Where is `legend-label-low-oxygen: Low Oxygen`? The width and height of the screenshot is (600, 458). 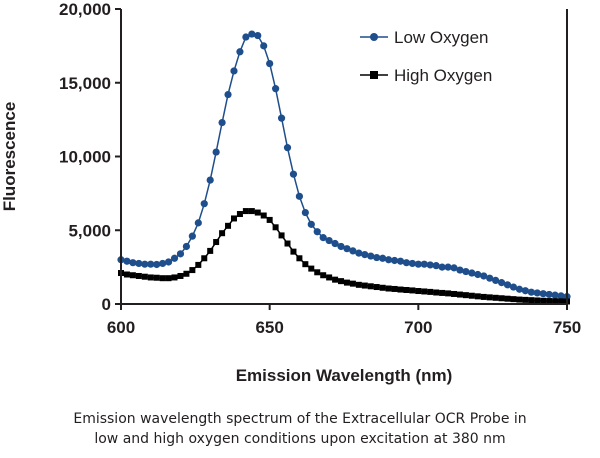
legend-label-low-oxygen: Low Oxygen is located at coordinates (441, 37).